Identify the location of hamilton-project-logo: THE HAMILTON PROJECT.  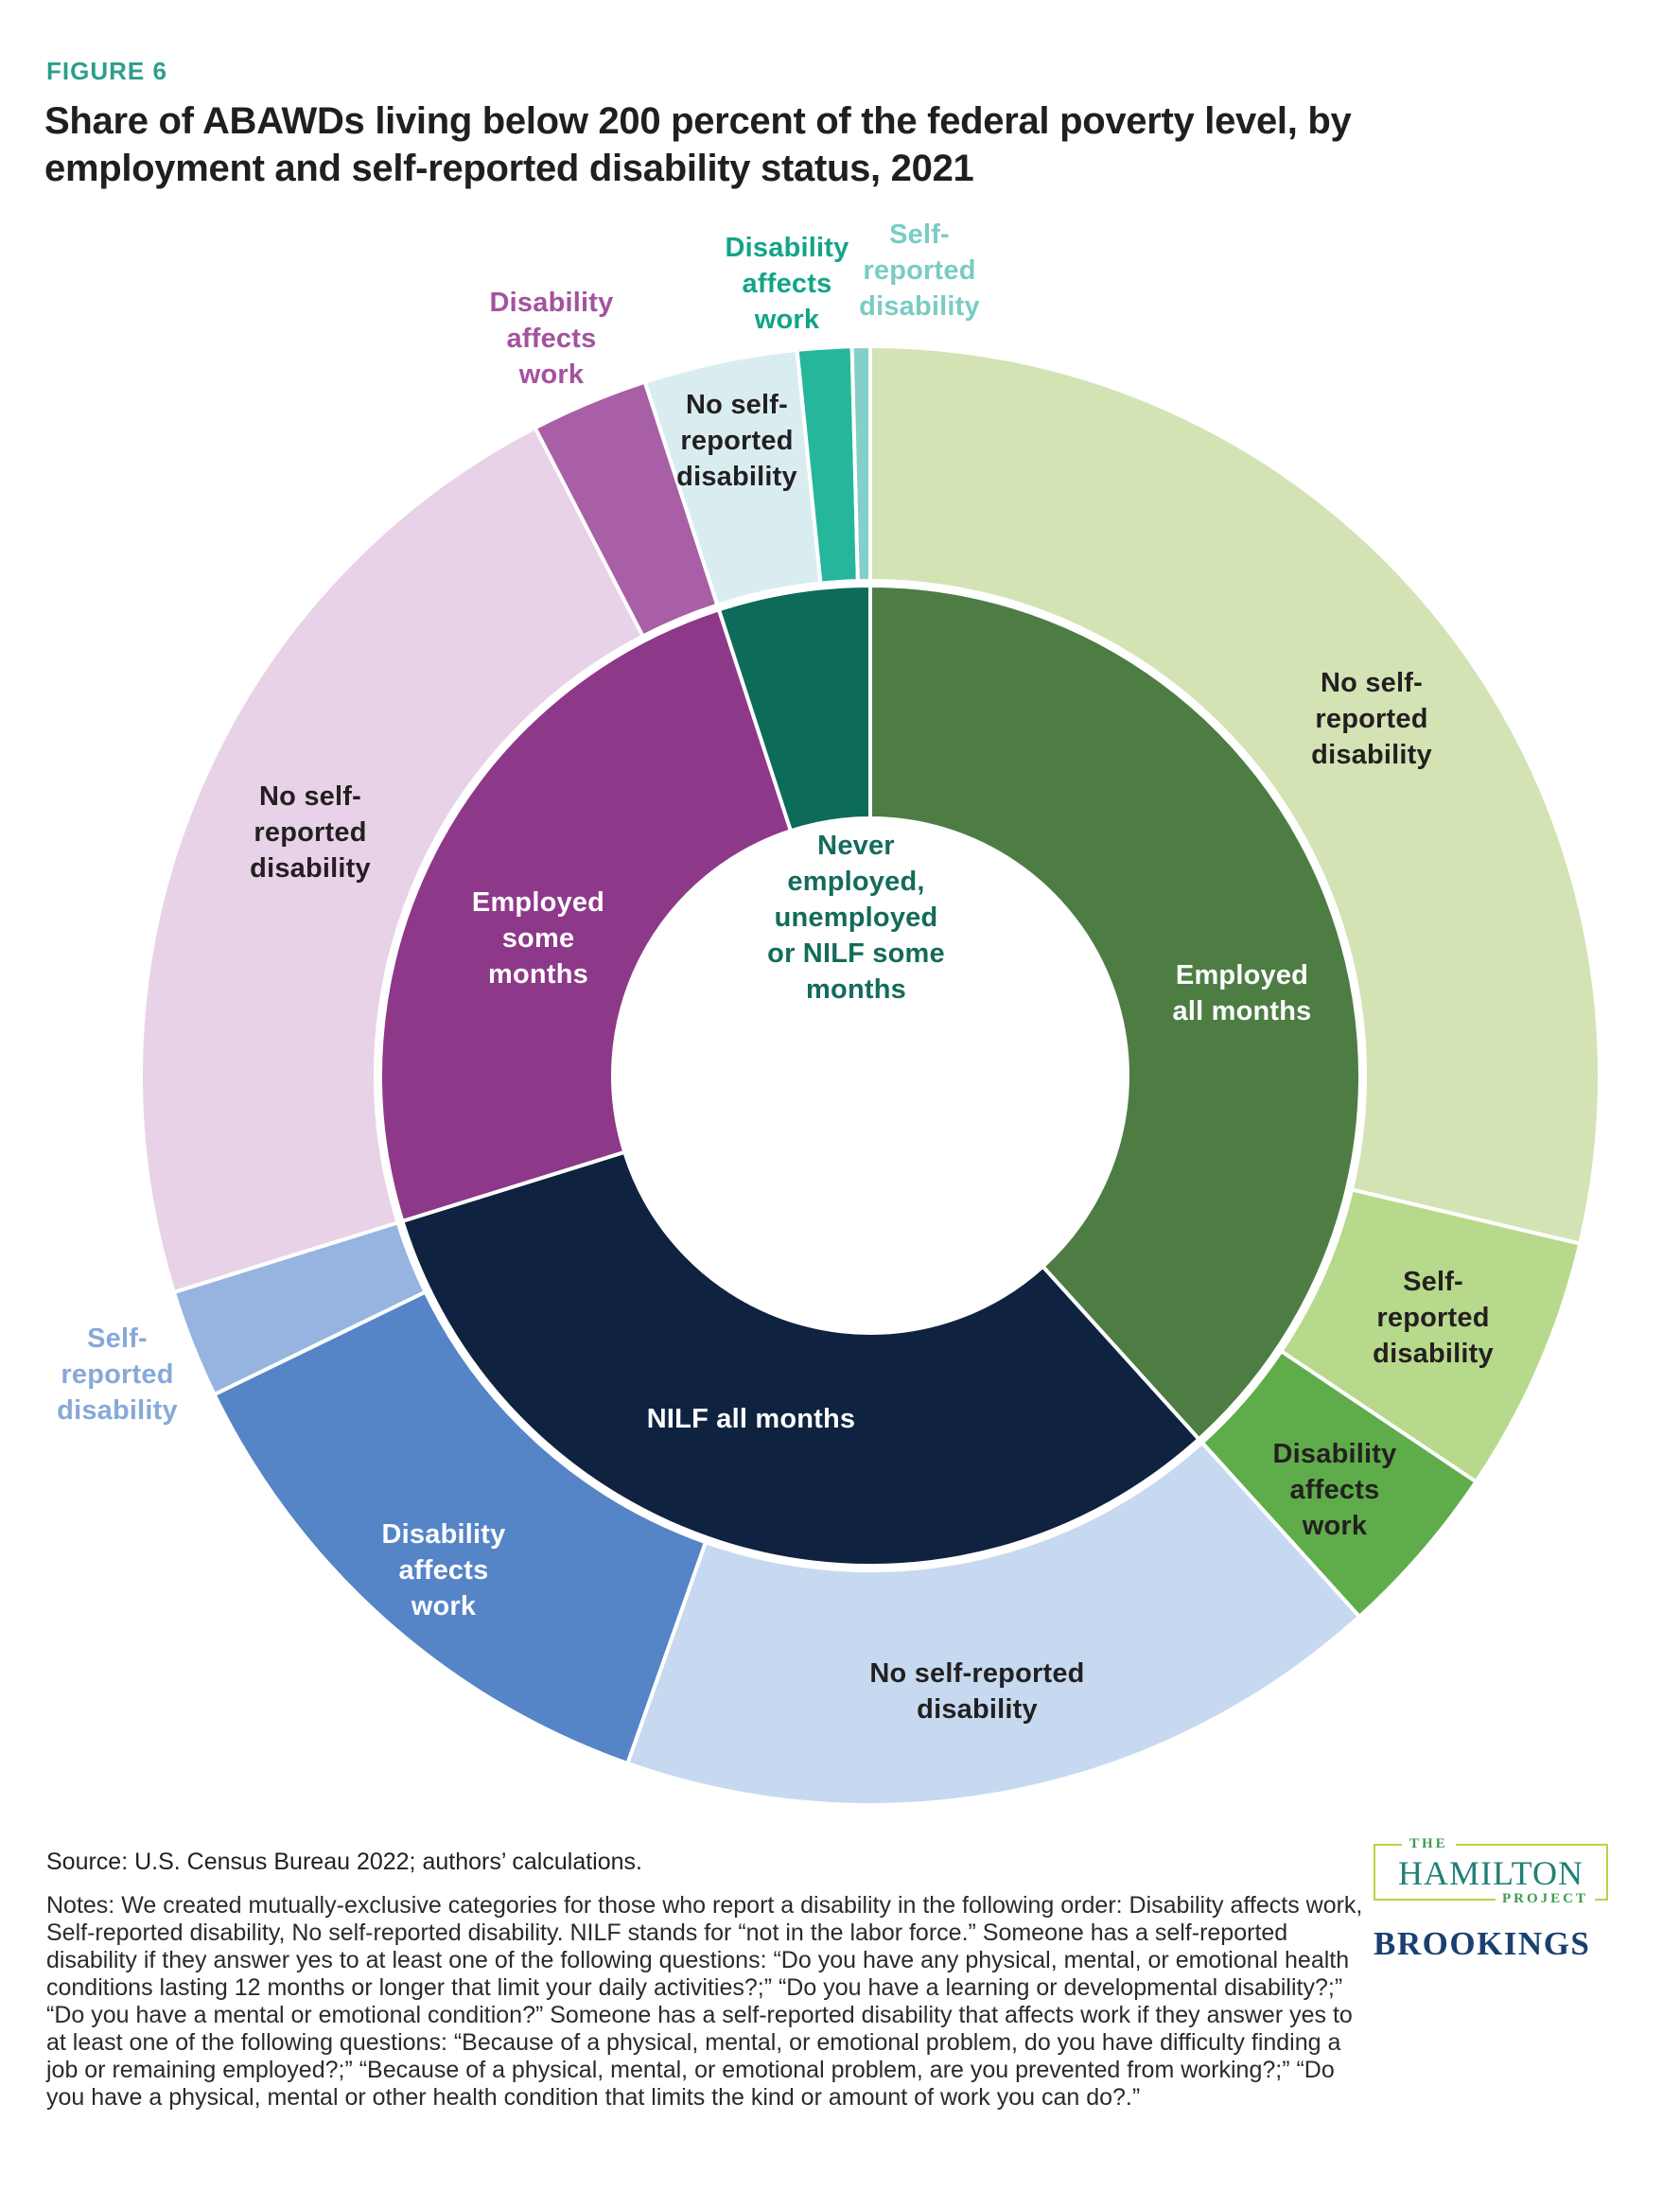
(1491, 1872).